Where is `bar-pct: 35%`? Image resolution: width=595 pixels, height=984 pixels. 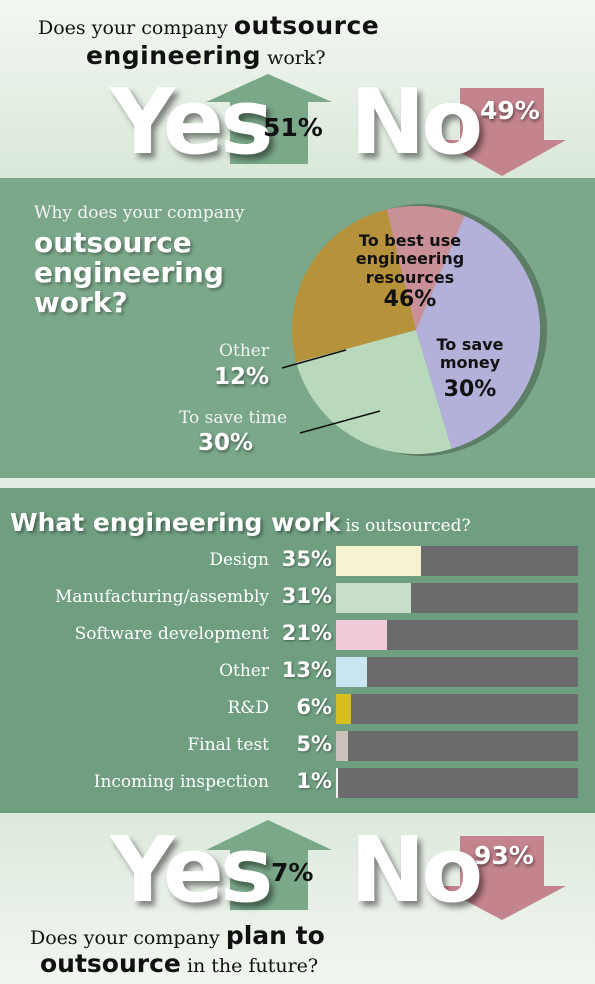
bar-pct: 35% is located at coordinates (306, 559).